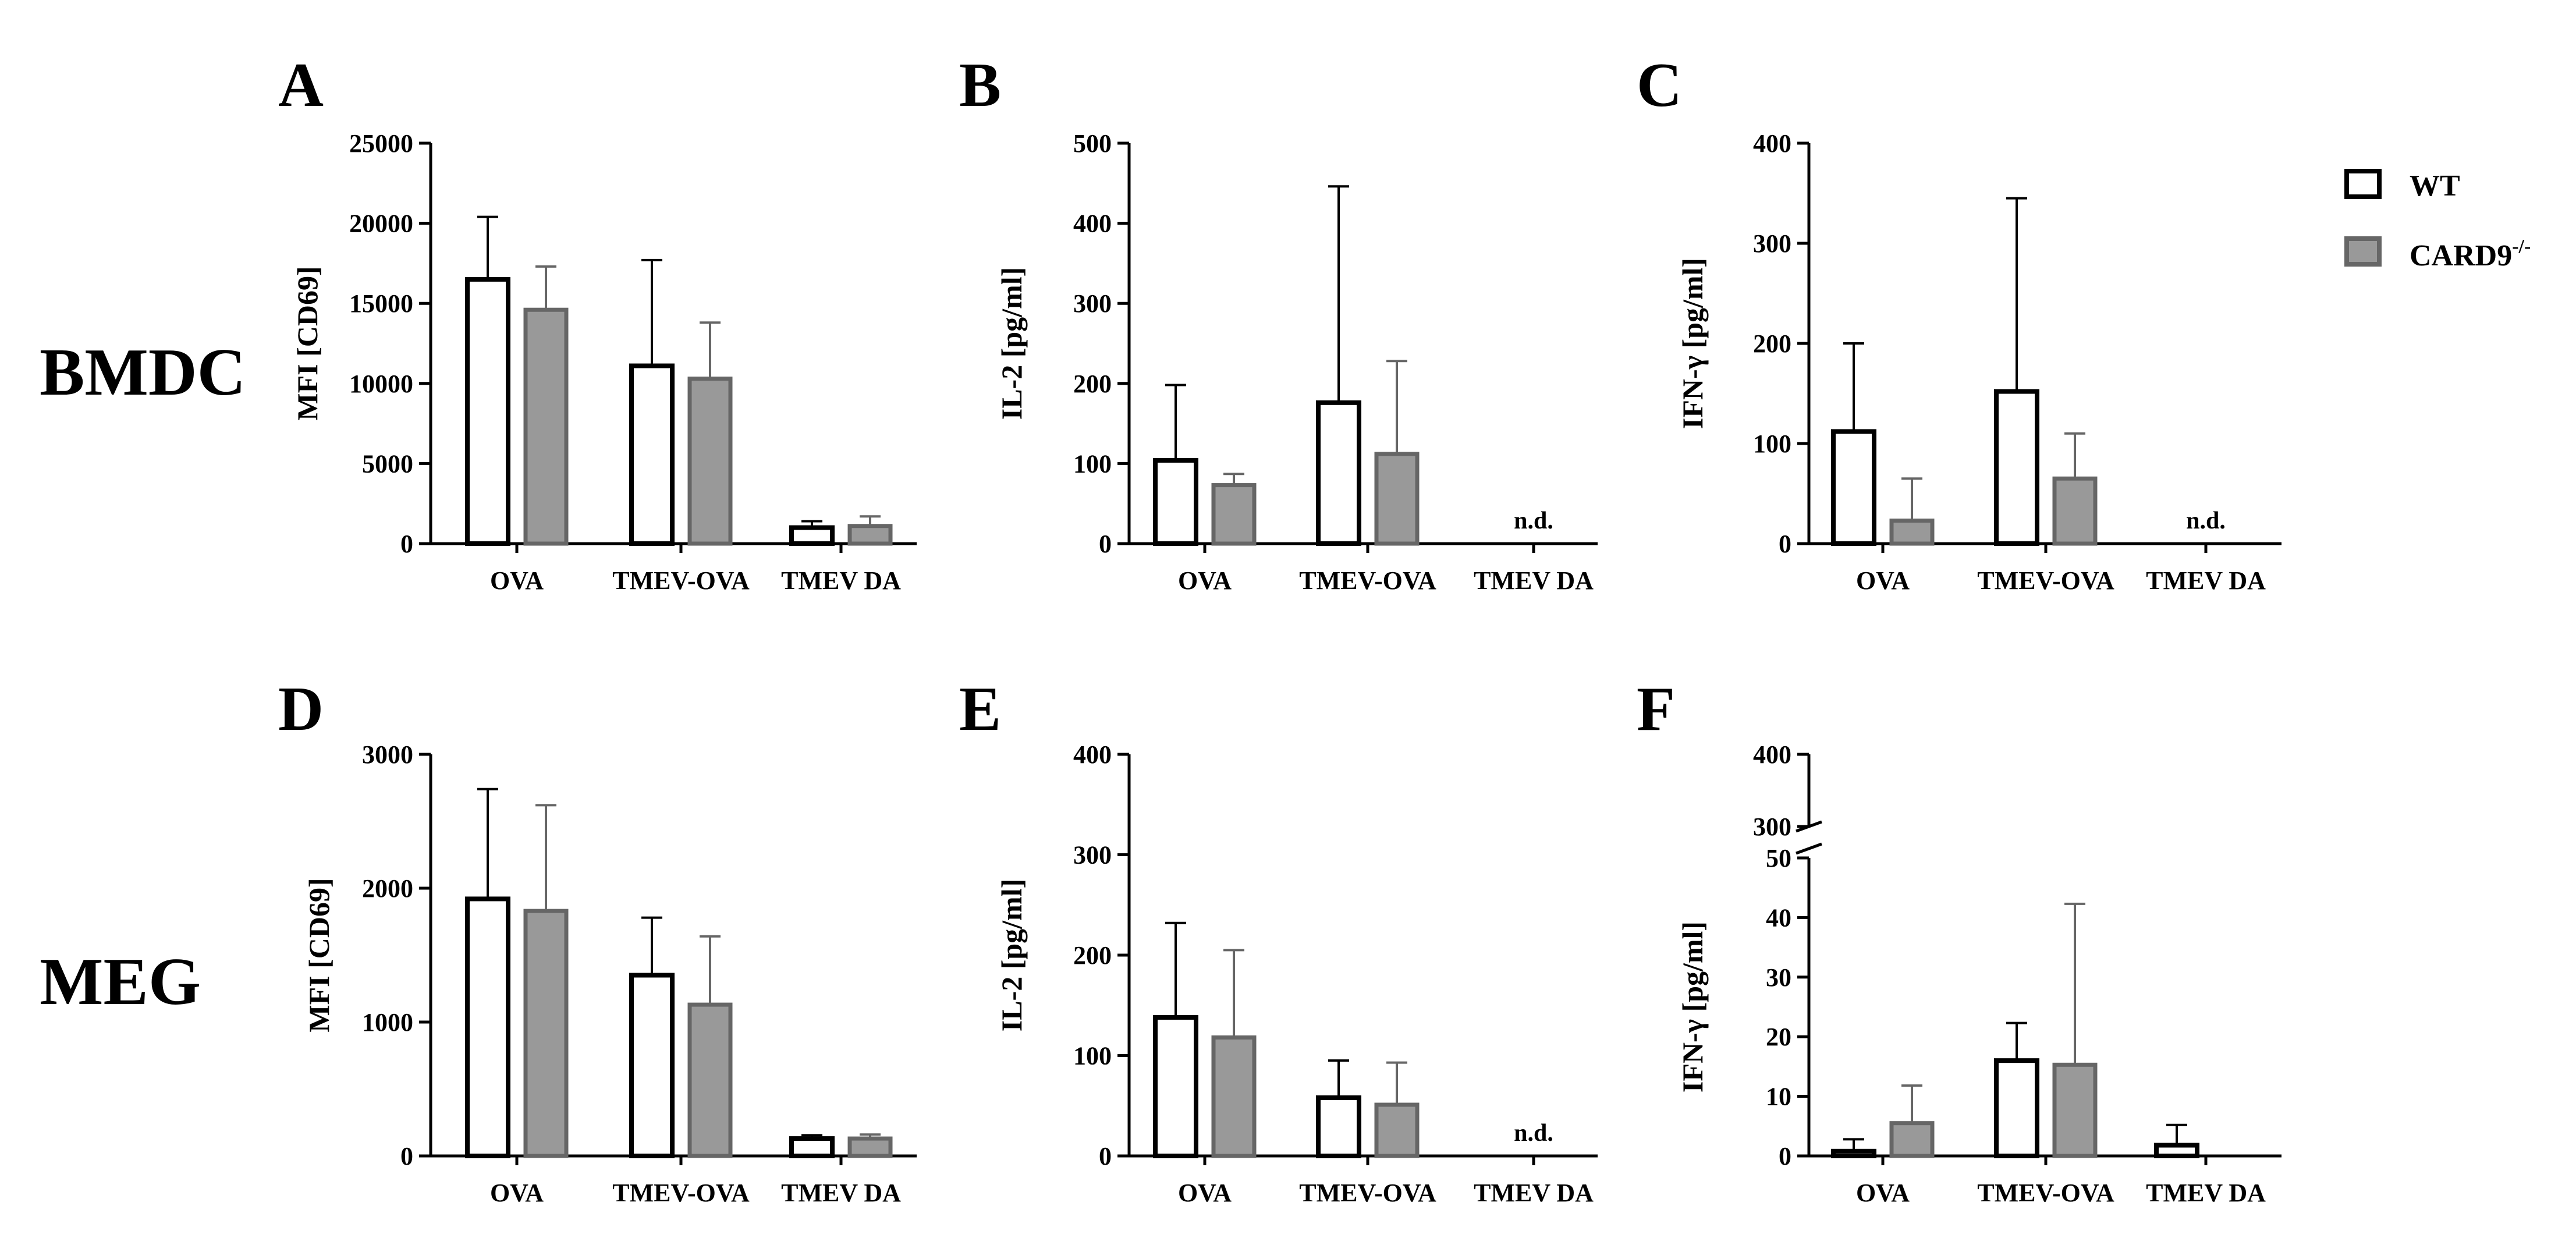 This screenshot has width=2576, height=1238. I want to click on x-tick-label-f: OVA, so click(1883, 1193).